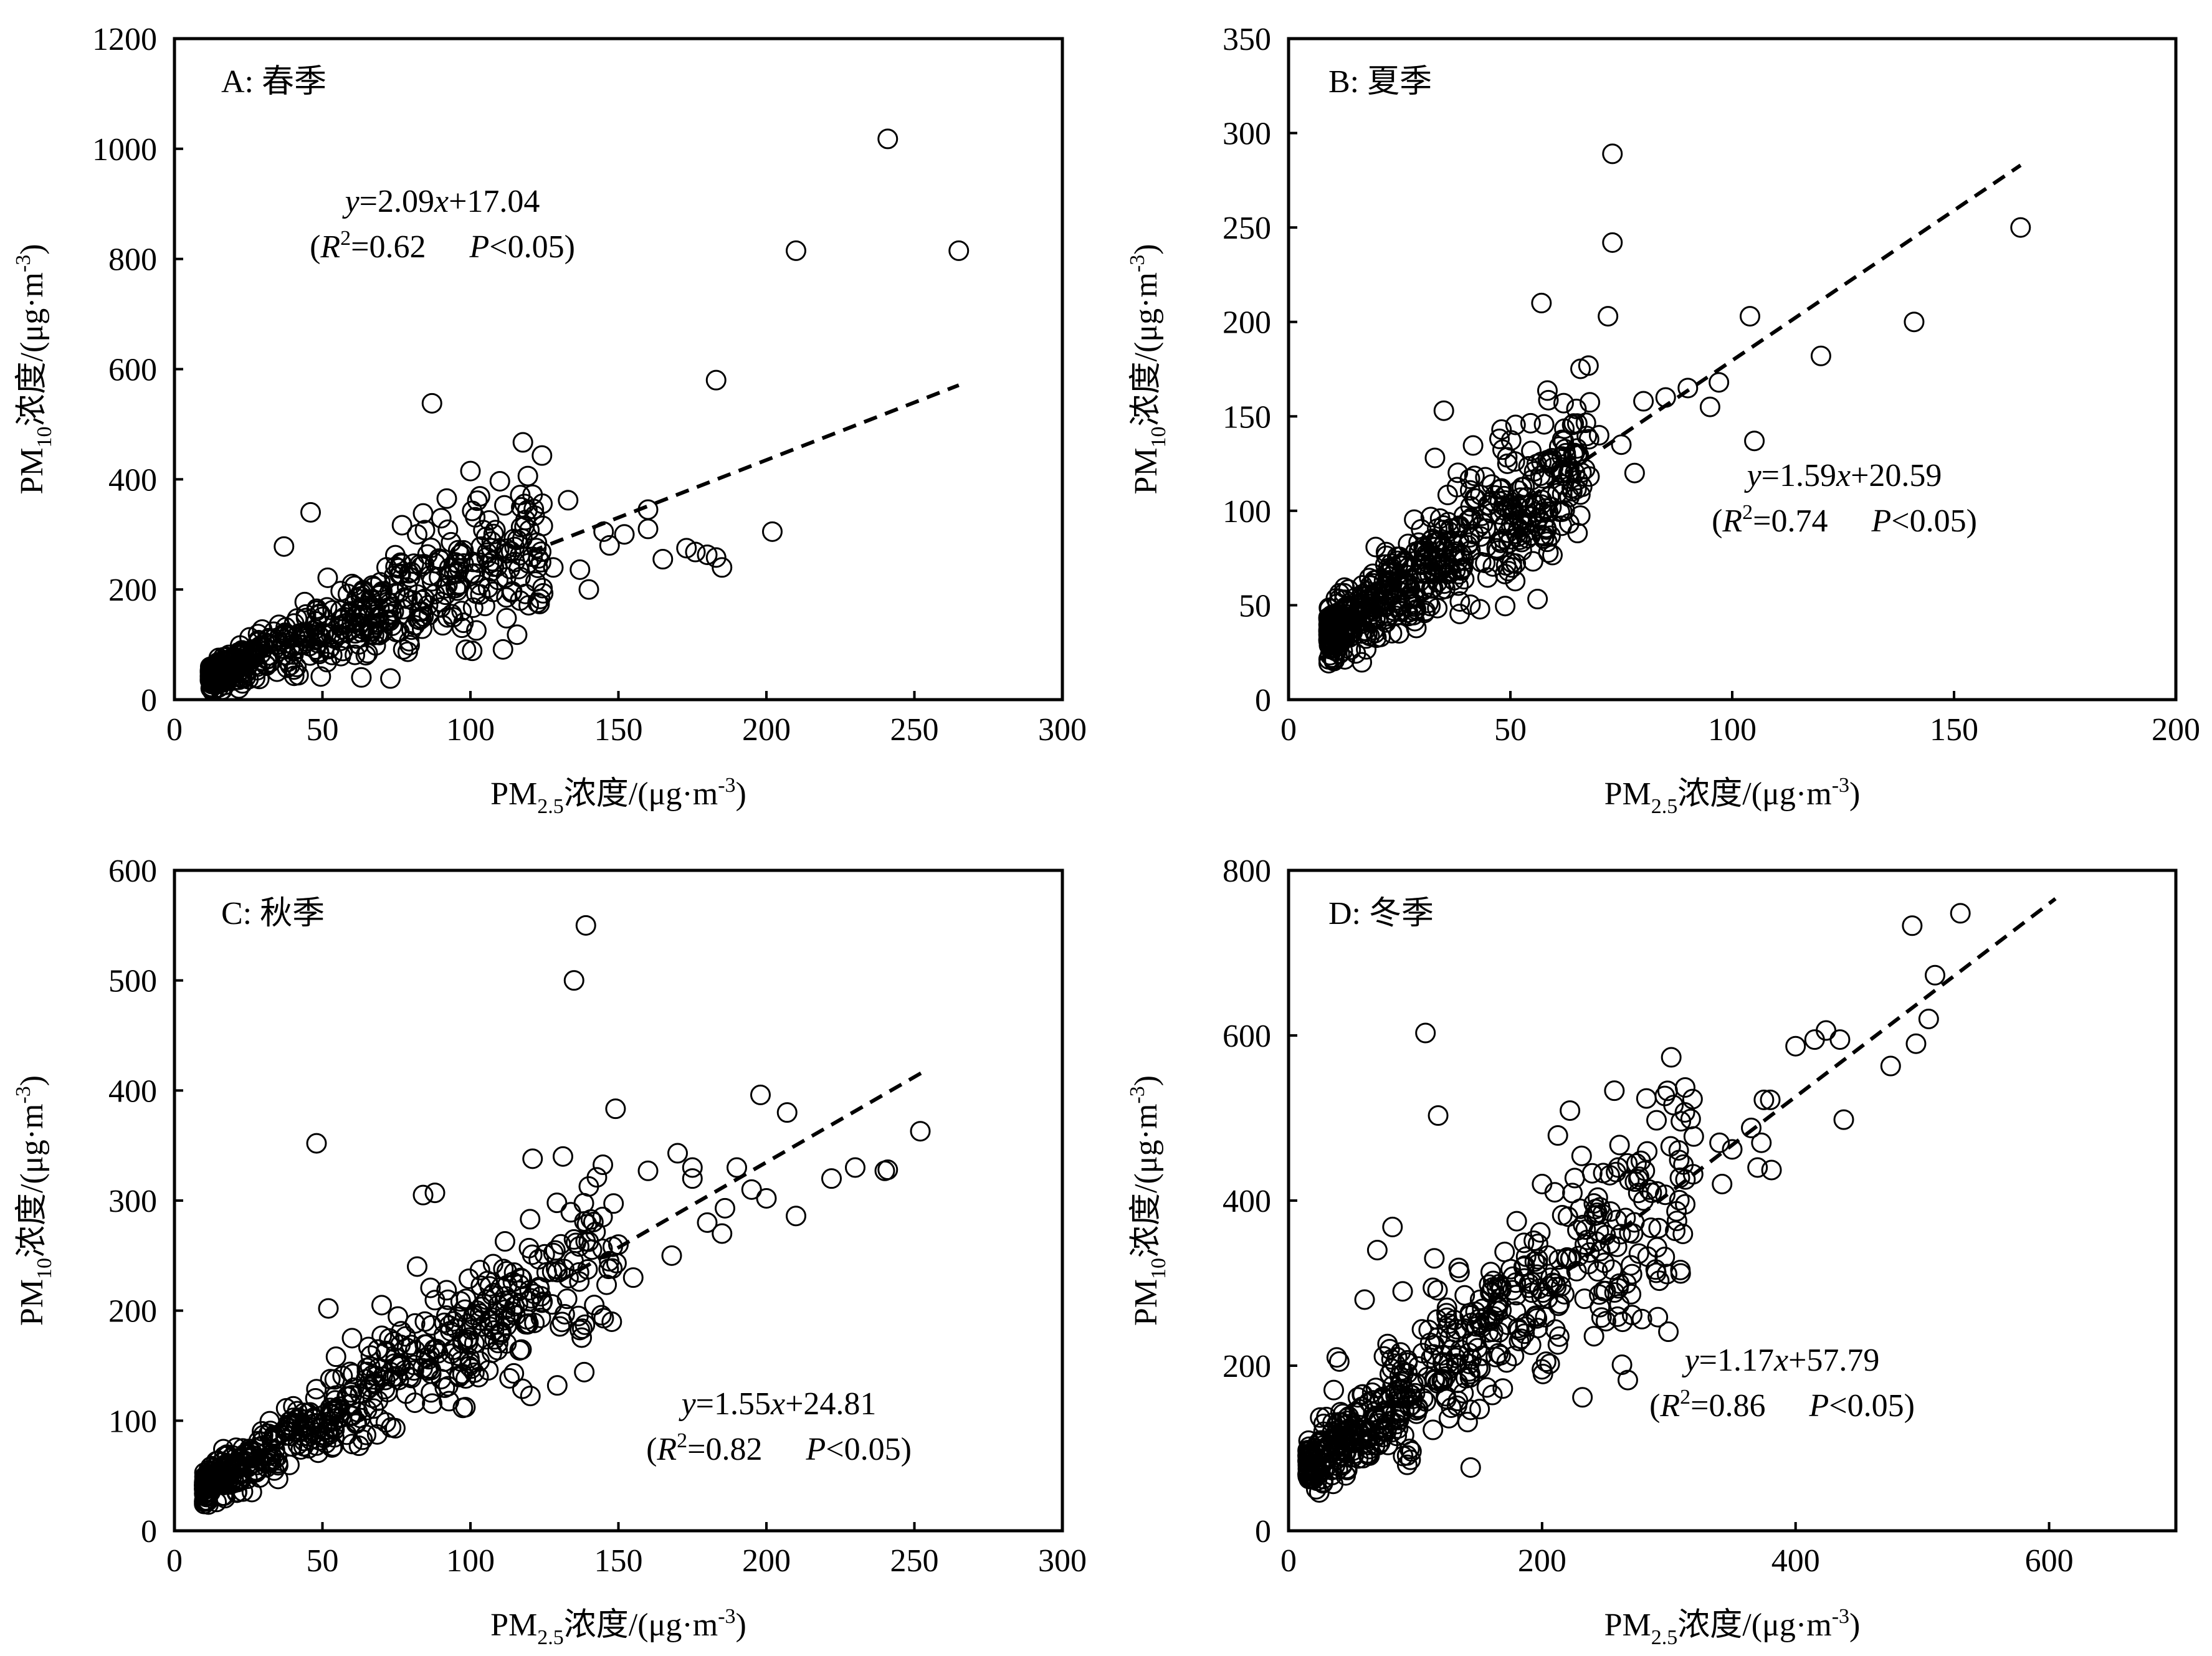  Describe the element at coordinates (132, 590) in the screenshot. I see `y-tick-label: 200` at that location.